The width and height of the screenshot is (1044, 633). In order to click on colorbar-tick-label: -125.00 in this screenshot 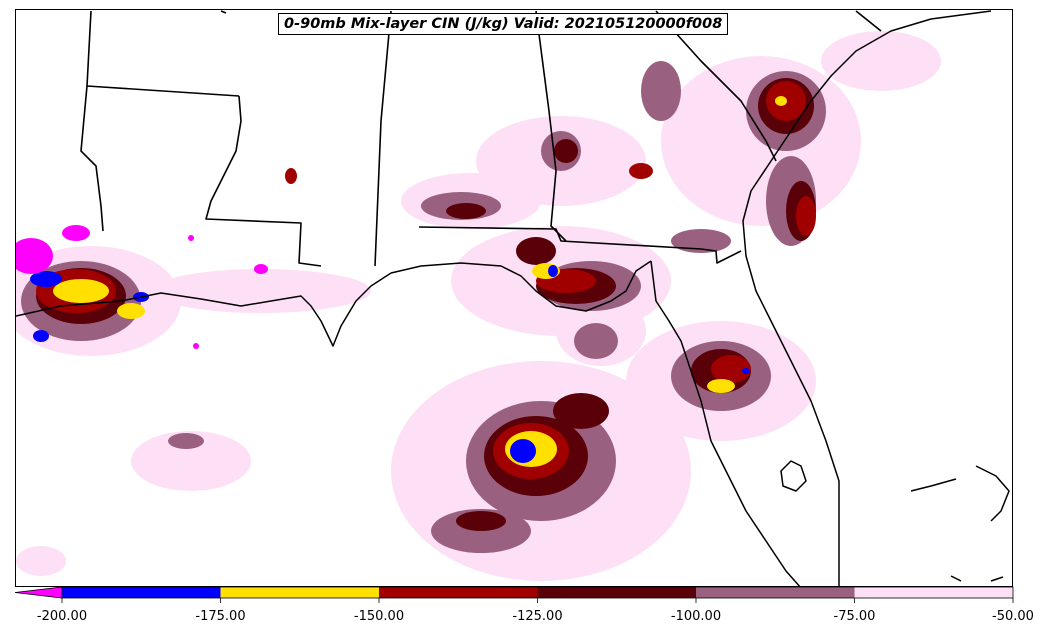, I will do `click(537, 616)`.